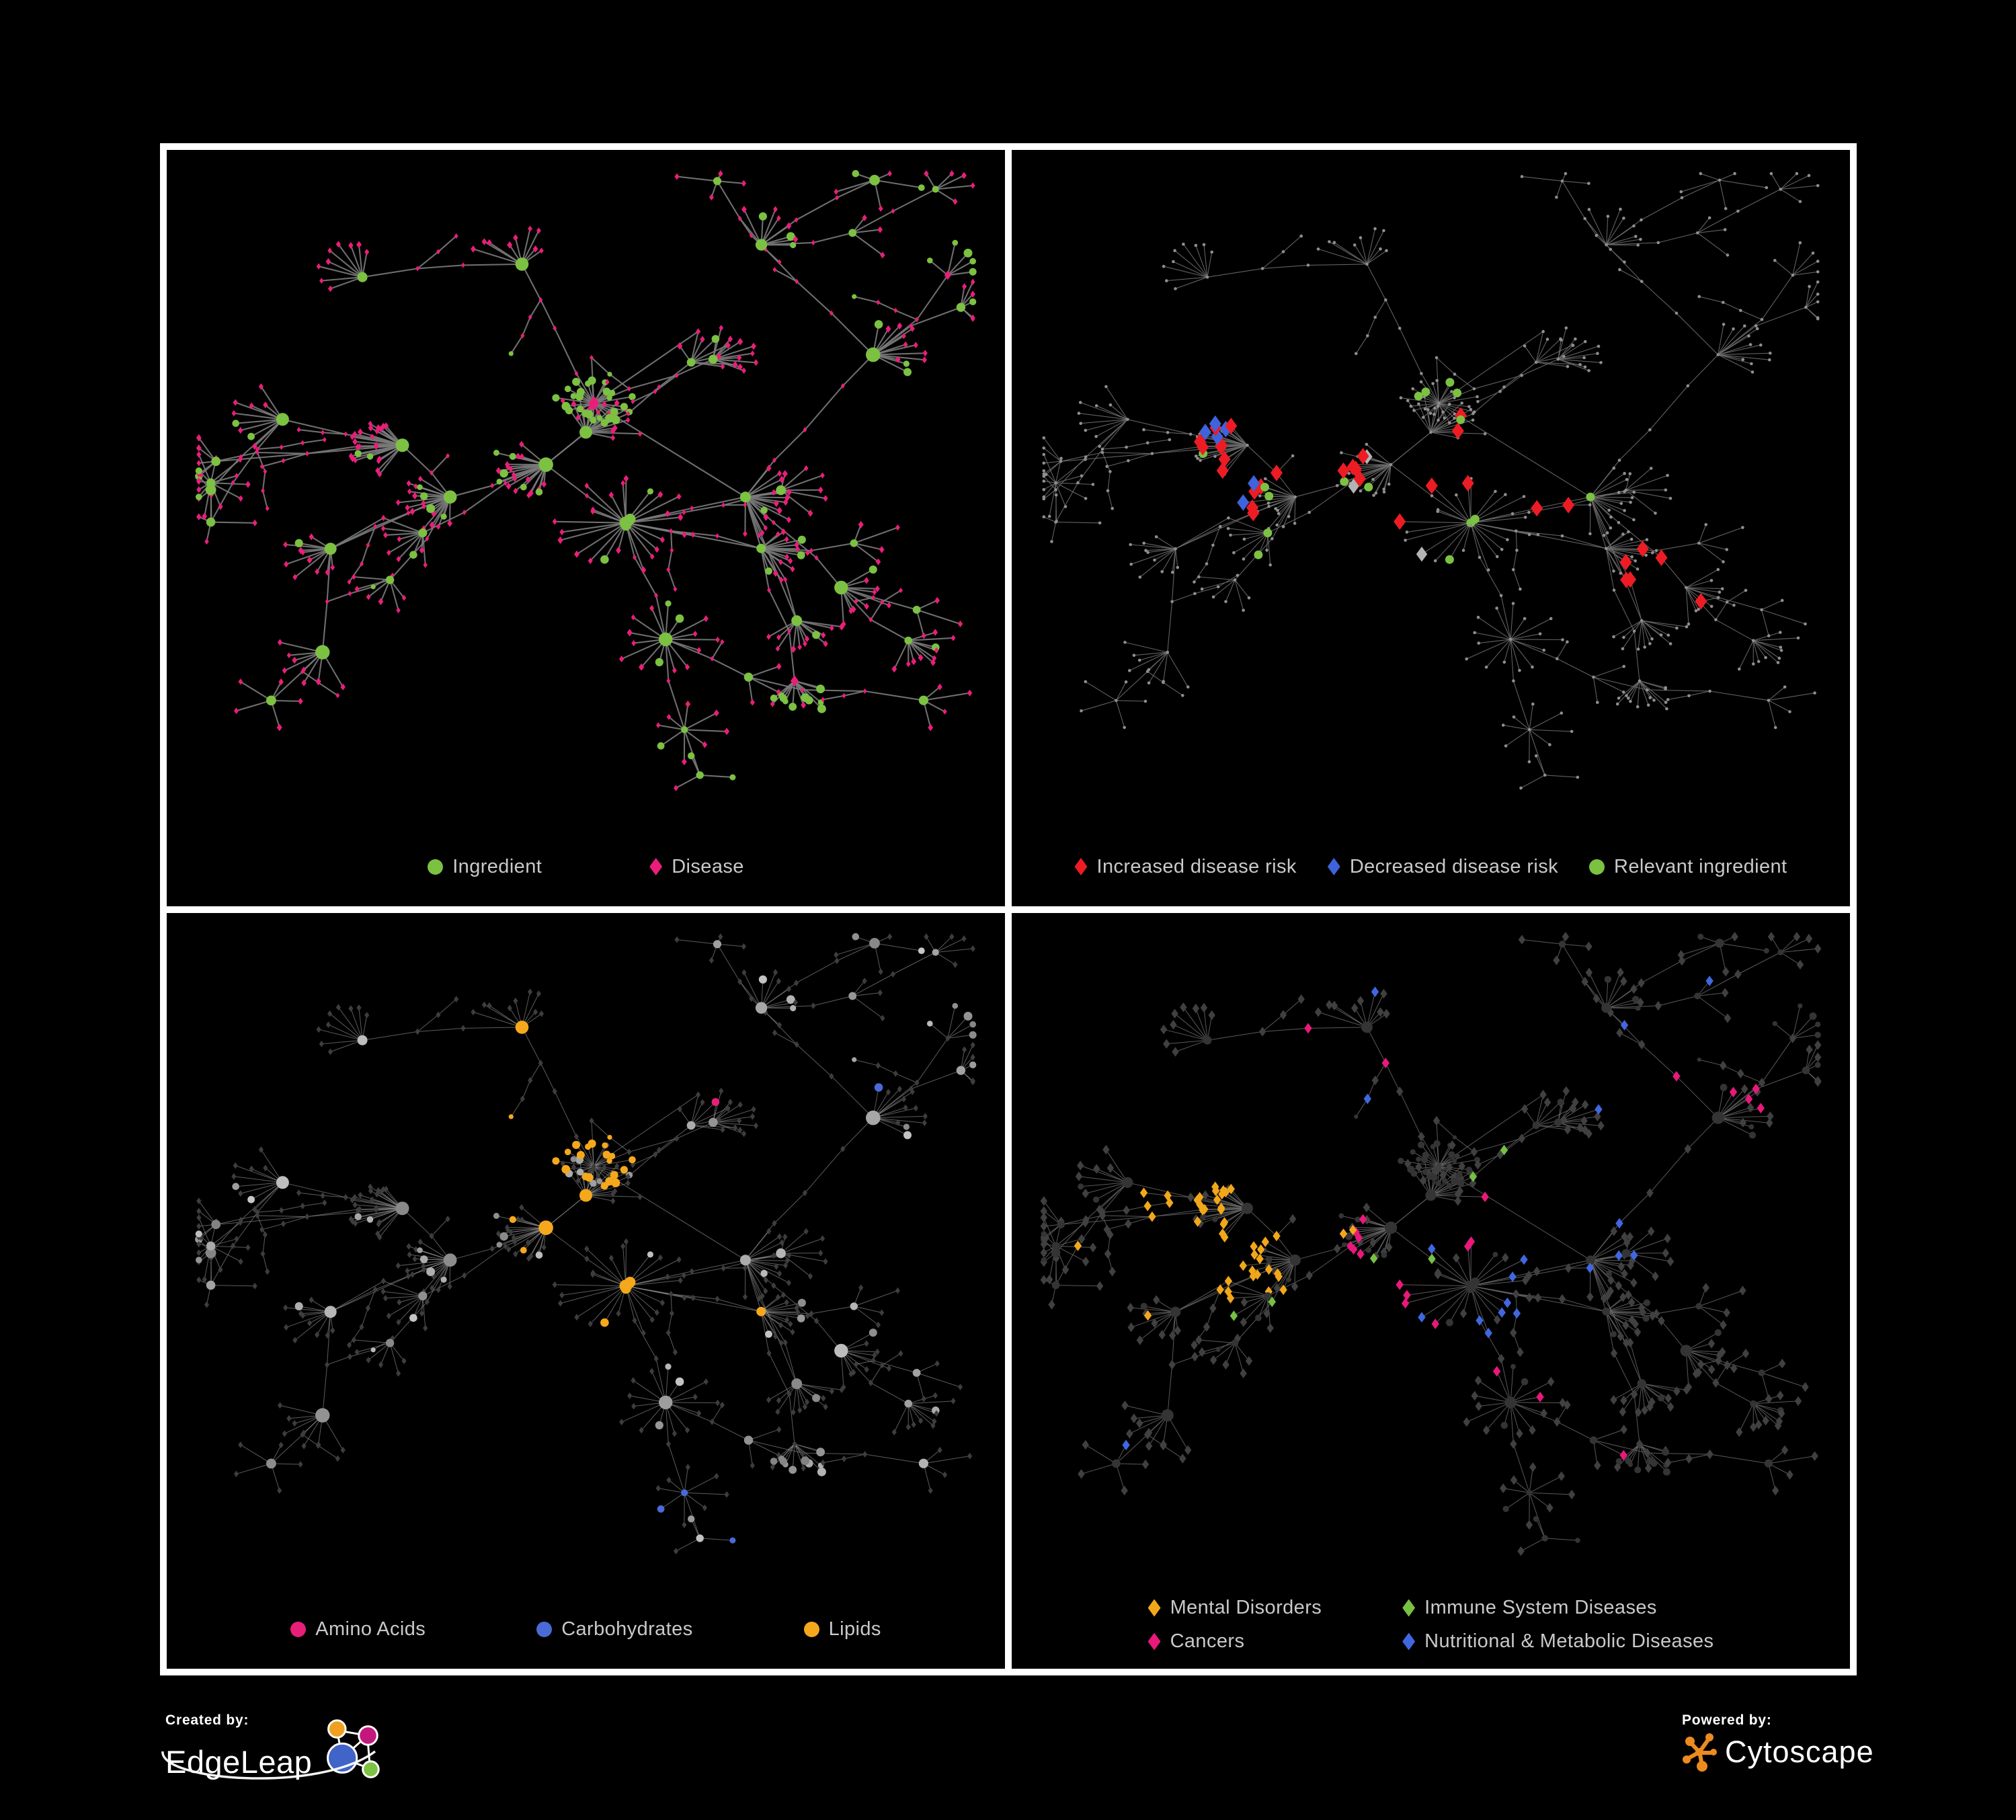  Describe the element at coordinates (1700, 866) in the screenshot. I see `legend-label: Relevant ingredient` at that location.